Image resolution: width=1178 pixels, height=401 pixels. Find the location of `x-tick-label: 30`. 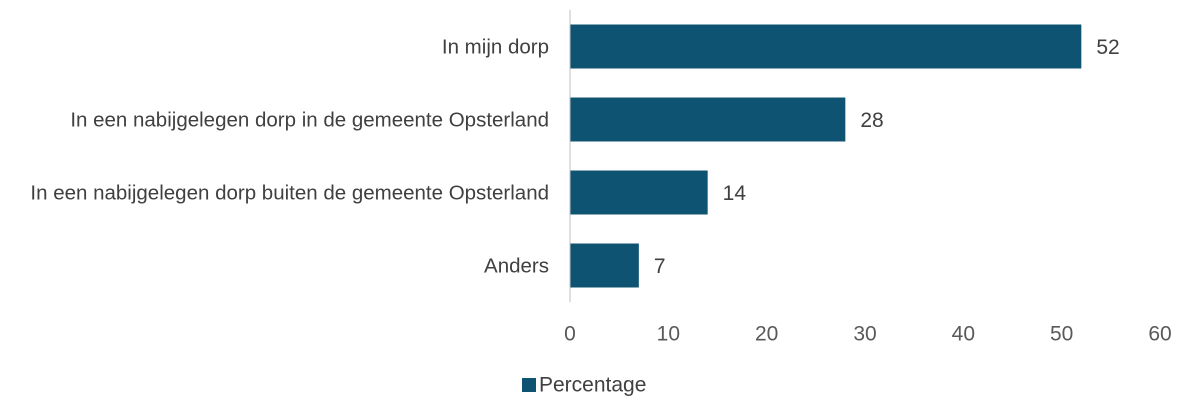

x-tick-label: 30 is located at coordinates (864, 334).